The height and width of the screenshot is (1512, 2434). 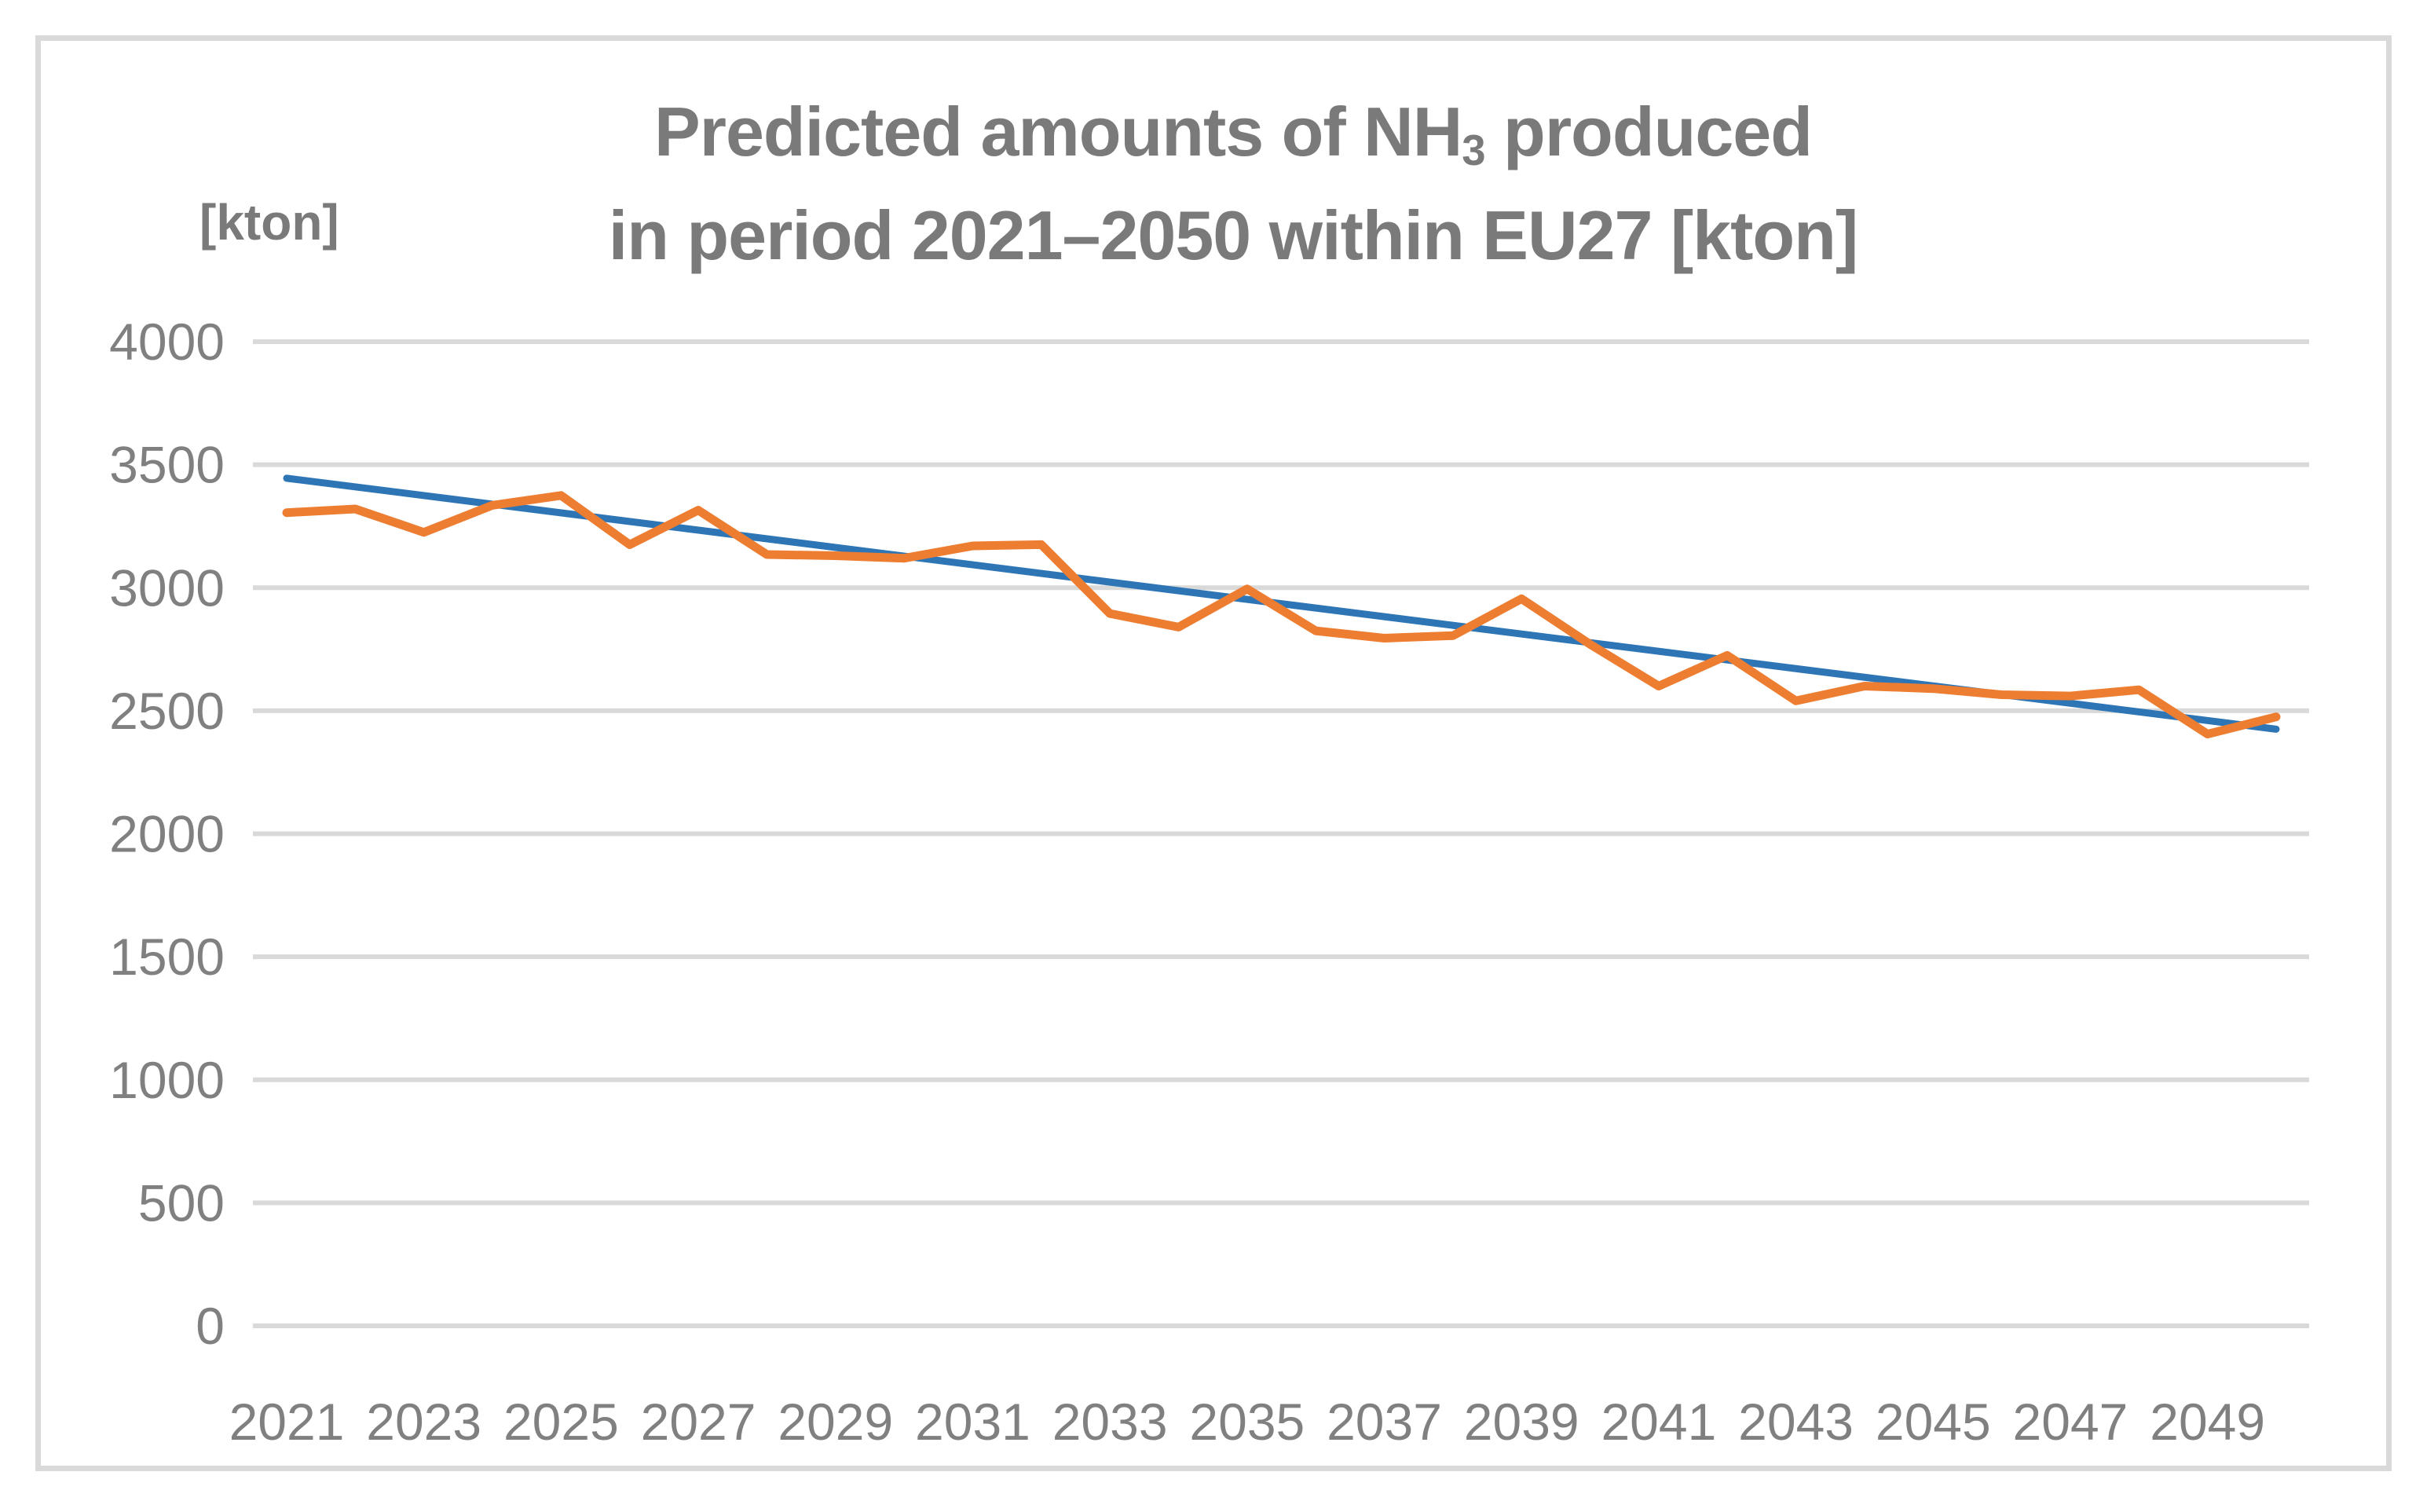 What do you see at coordinates (1796, 1422) in the screenshot?
I see `x-tick-label-2043: 2043` at bounding box center [1796, 1422].